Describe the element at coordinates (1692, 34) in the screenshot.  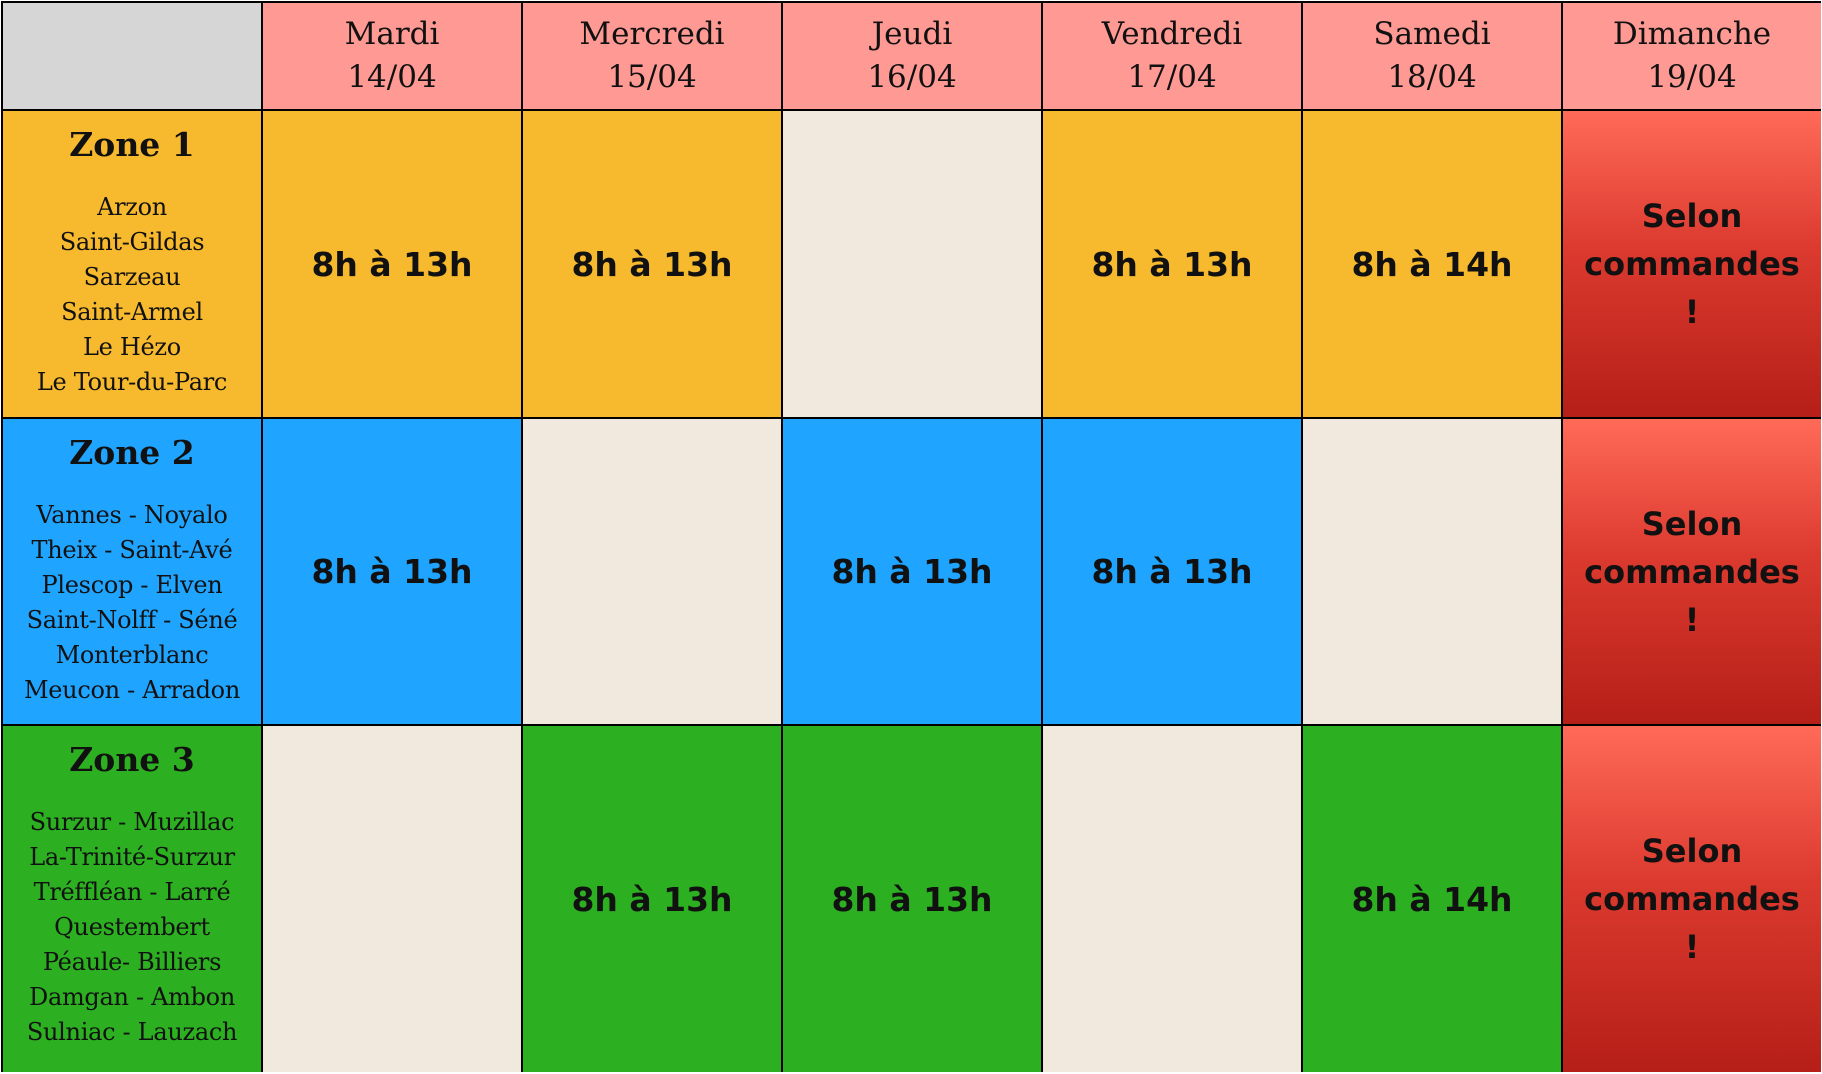
I see `day-name: Dimanche` at that location.